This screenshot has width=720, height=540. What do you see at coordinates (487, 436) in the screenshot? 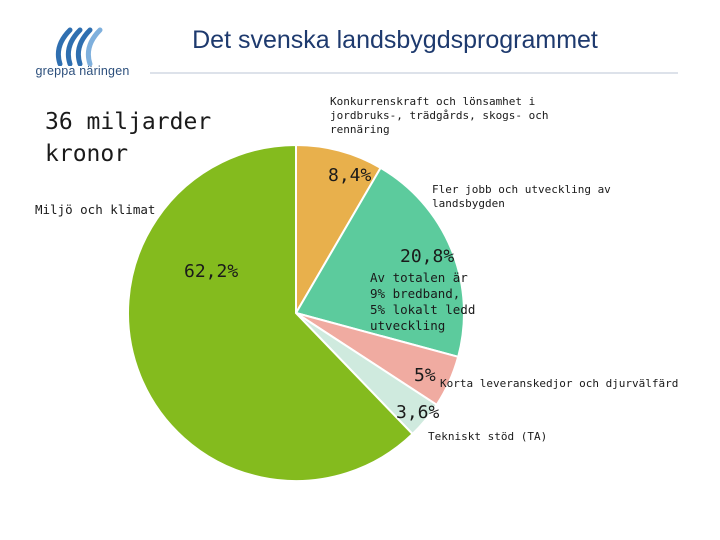
I see `slice-category-label: Tekniskt stöd (TA)` at bounding box center [487, 436].